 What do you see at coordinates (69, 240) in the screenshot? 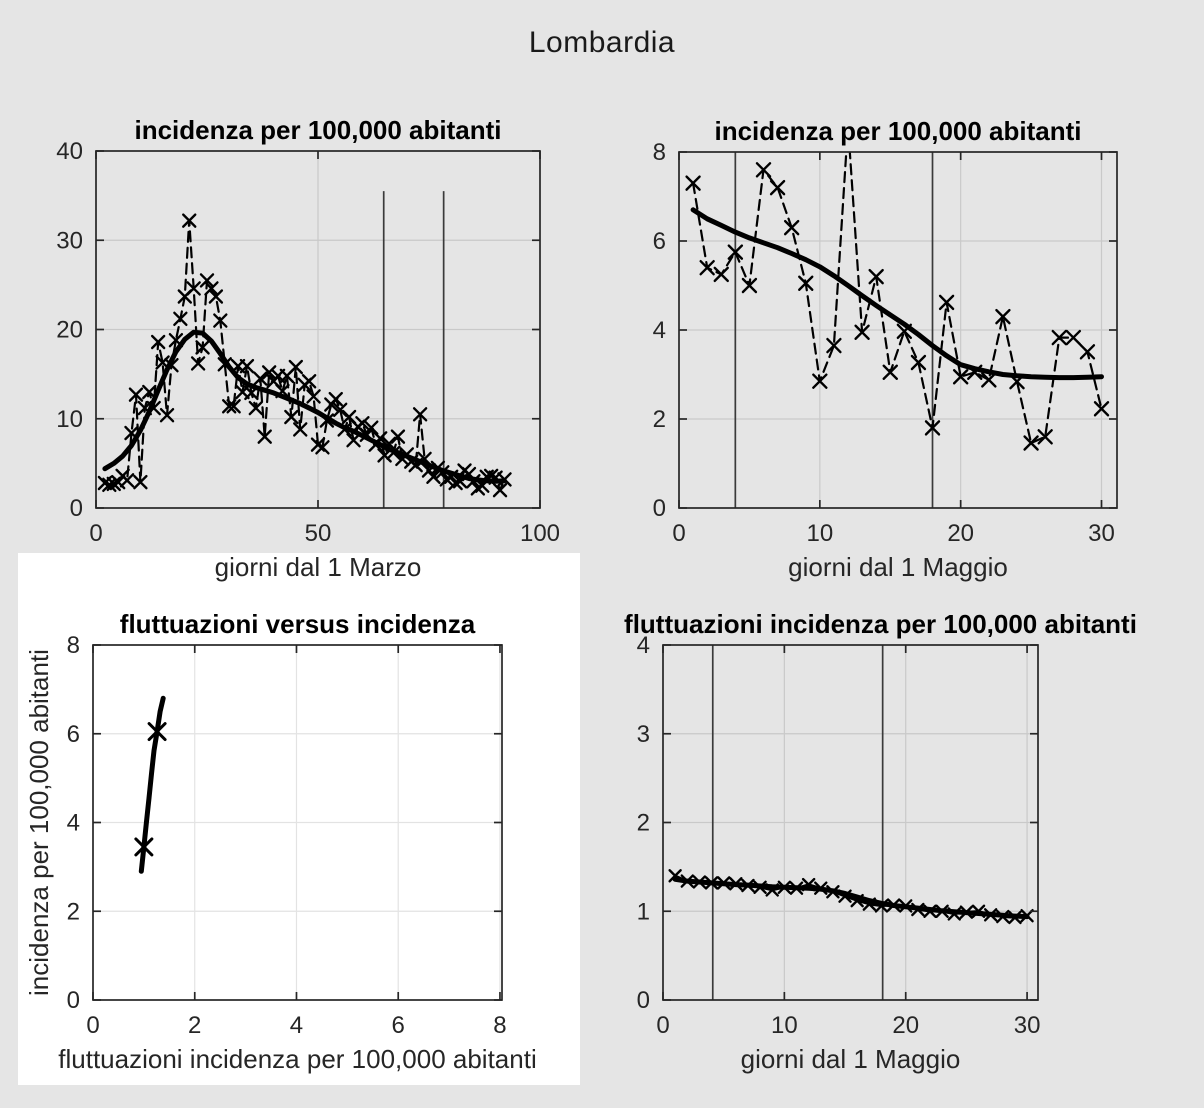
I see `y-tick-label: 30` at bounding box center [69, 240].